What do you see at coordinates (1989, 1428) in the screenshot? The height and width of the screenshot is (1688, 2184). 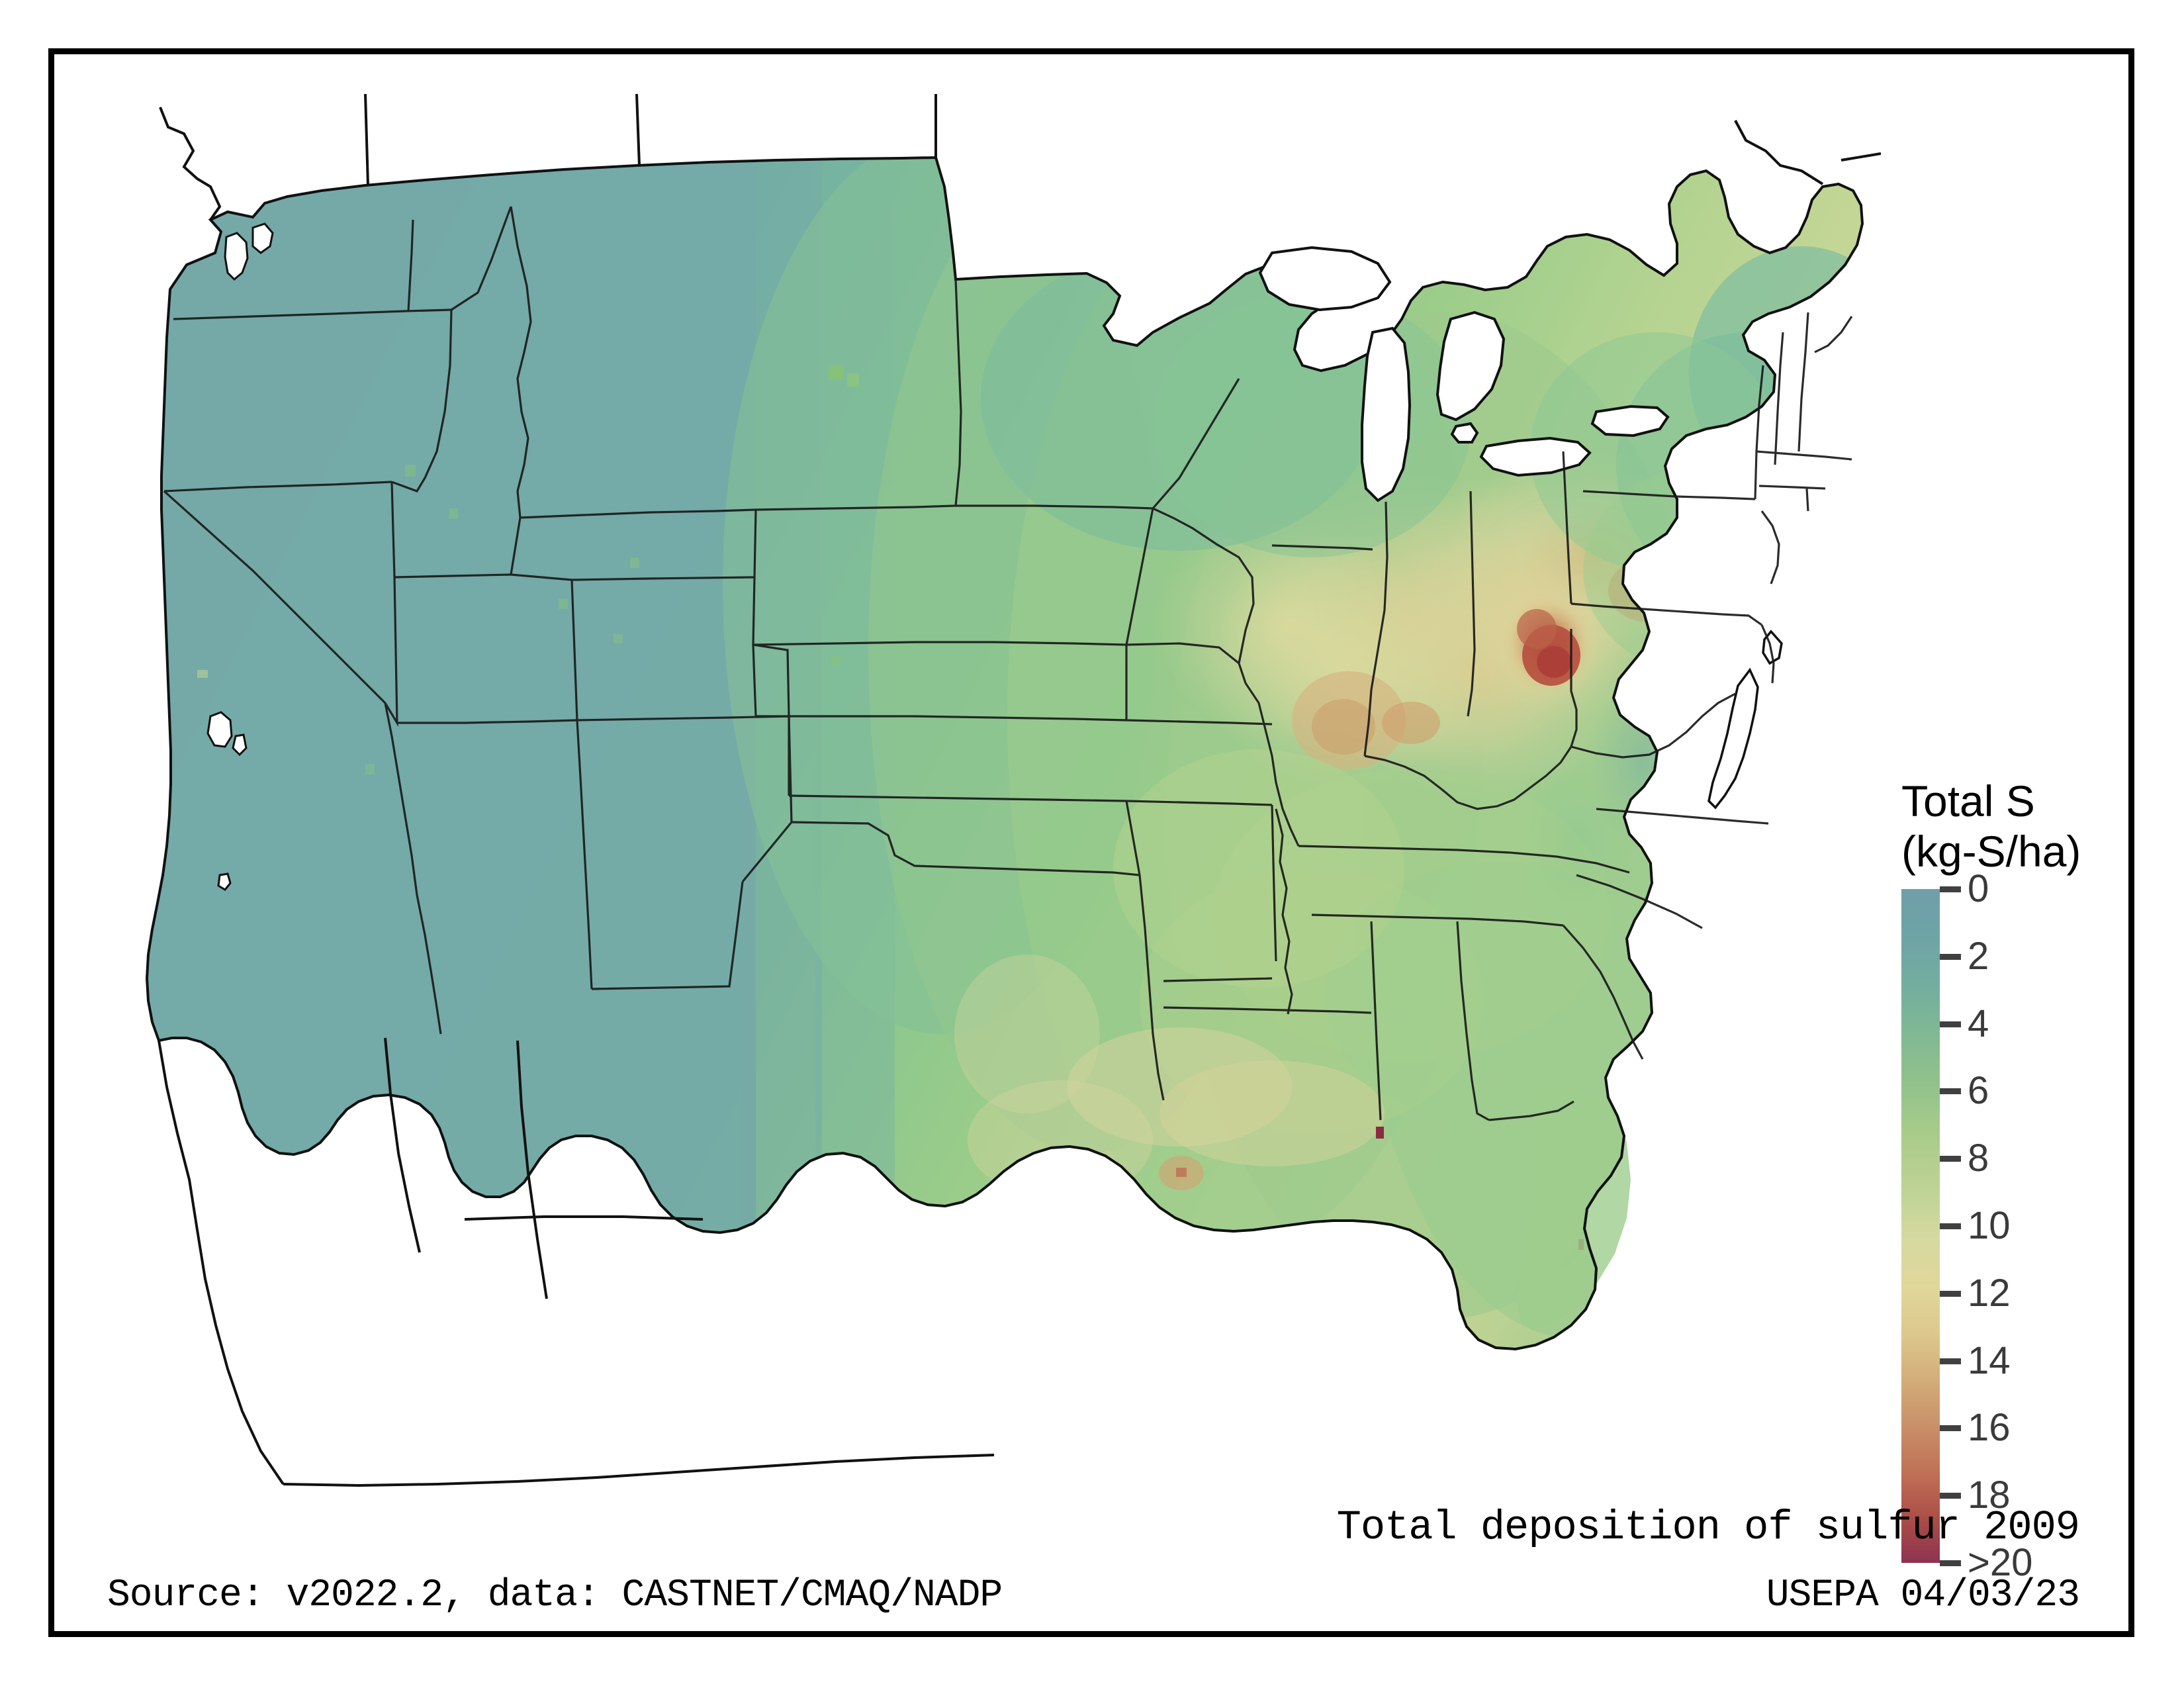 I see `colorbar-tick-label: 16` at bounding box center [1989, 1428].